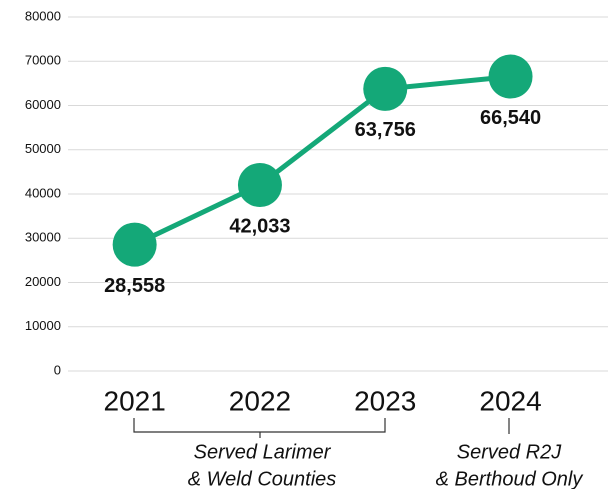 The width and height of the screenshot is (608, 489). I want to click on x-tick-label: 2021, so click(135, 400).